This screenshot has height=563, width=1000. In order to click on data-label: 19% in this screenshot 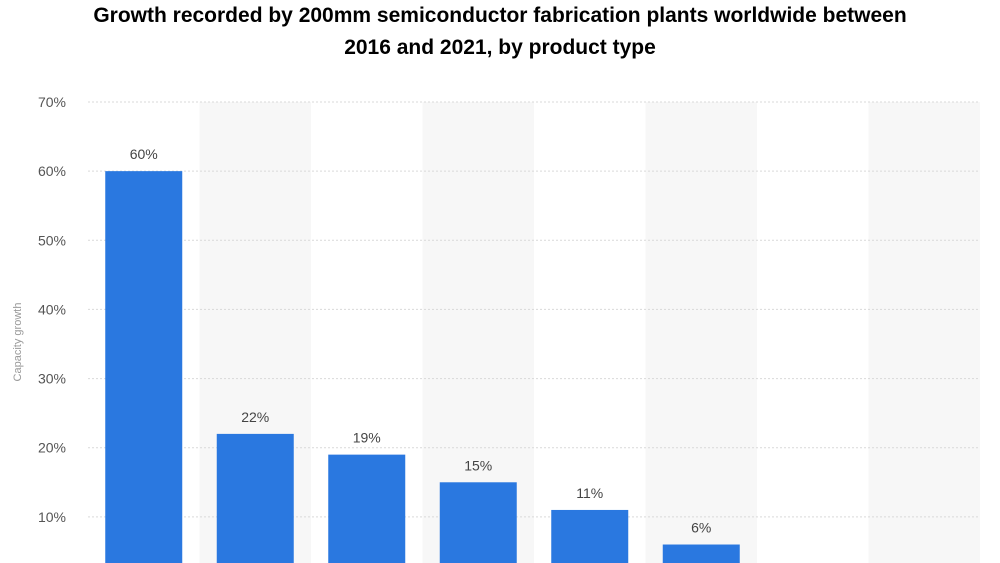, I will do `click(367, 438)`.